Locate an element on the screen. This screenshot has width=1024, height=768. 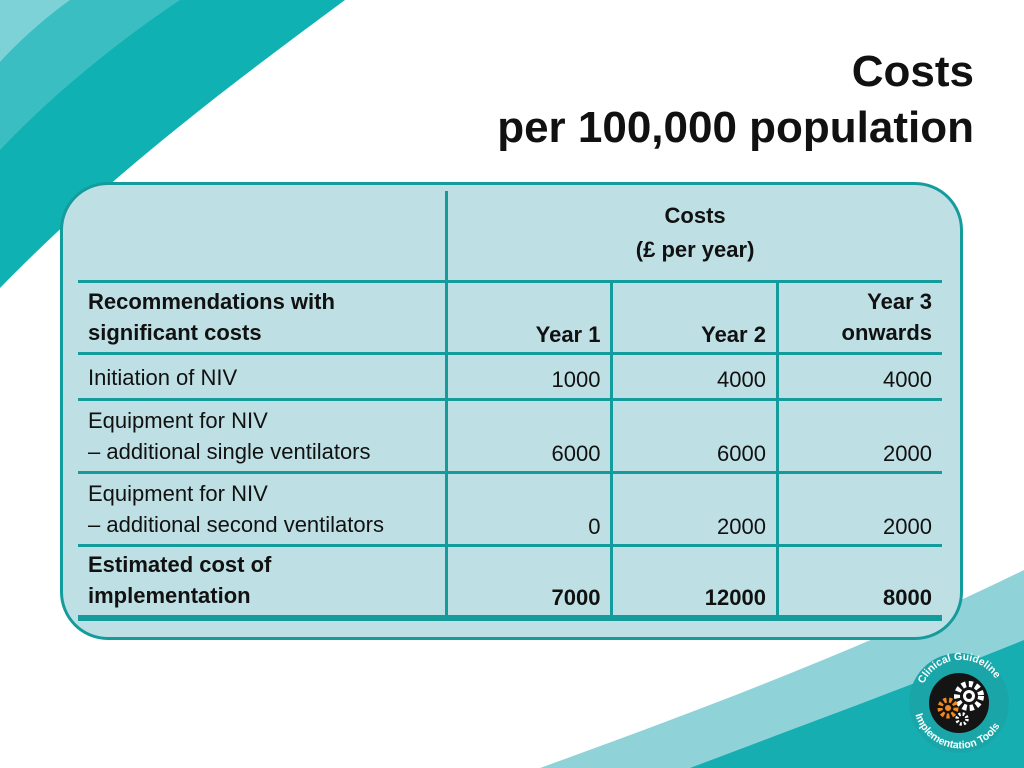
empty-header-cell is located at coordinates (262, 237).